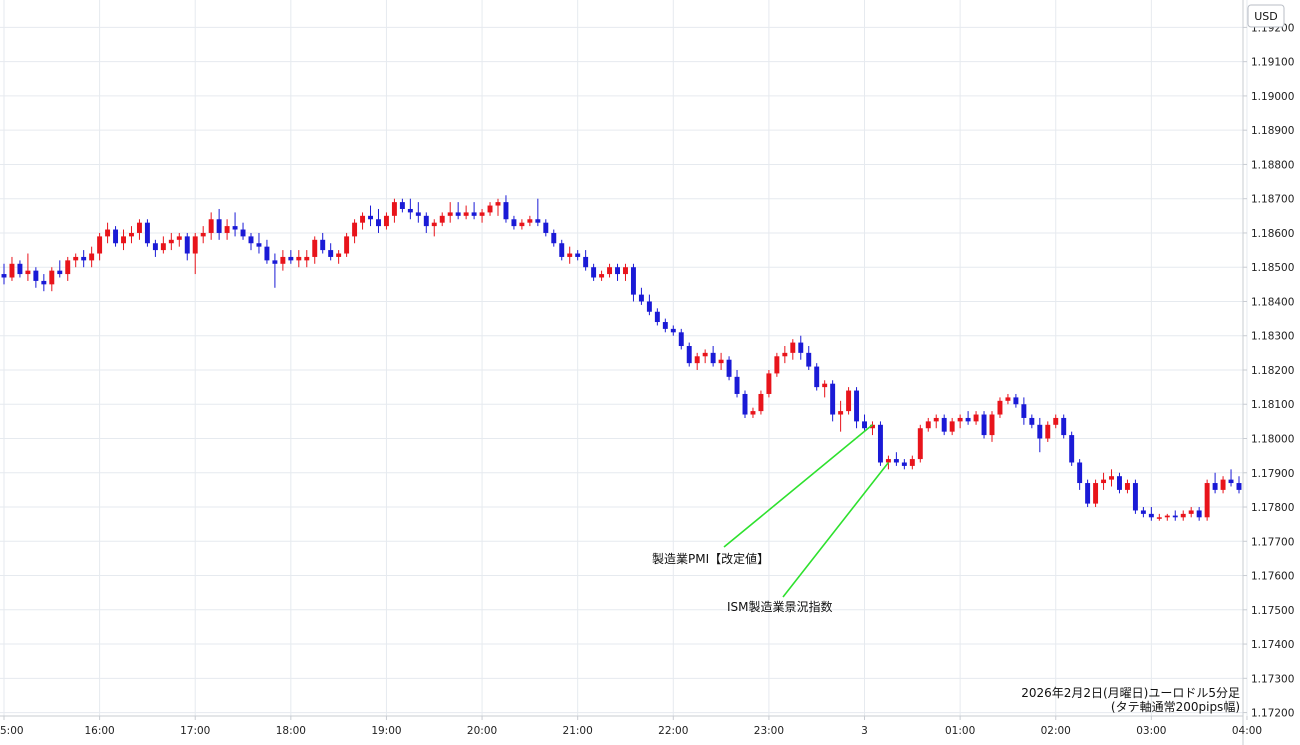 Image resolution: width=1300 pixels, height=745 pixels. What do you see at coordinates (1266, 16) in the screenshot?
I see `currency-badge: USD` at bounding box center [1266, 16].